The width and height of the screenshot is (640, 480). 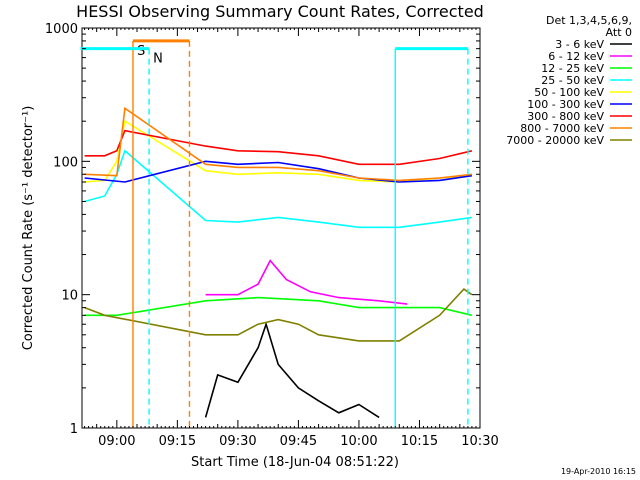 What do you see at coordinates (565, 116) in the screenshot?
I see `legend-label-300-800-kev: 300 - 800 keV` at bounding box center [565, 116].